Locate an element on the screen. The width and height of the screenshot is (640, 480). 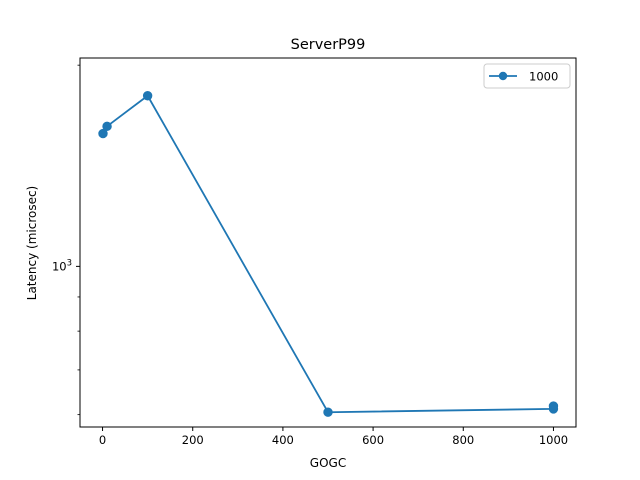
legend-label: 1000 is located at coordinates (543, 77).